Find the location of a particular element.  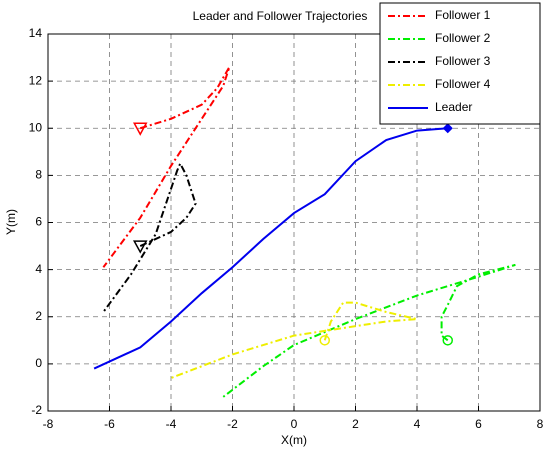

y-tick-label: 4 is located at coordinates (38, 269).